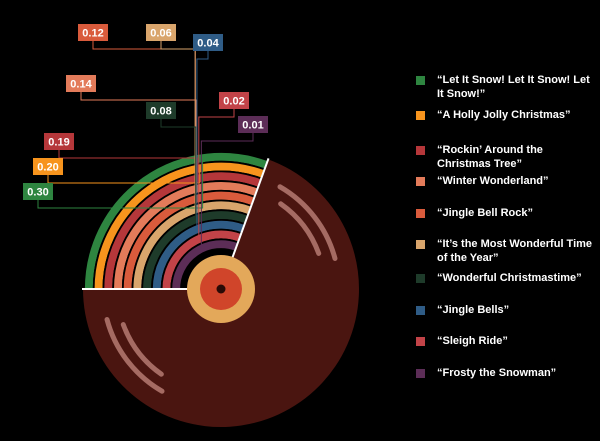 The height and width of the screenshot is (441, 600). I want to click on legend-item: “Wonderful Christmastime”, so click(506, 278).